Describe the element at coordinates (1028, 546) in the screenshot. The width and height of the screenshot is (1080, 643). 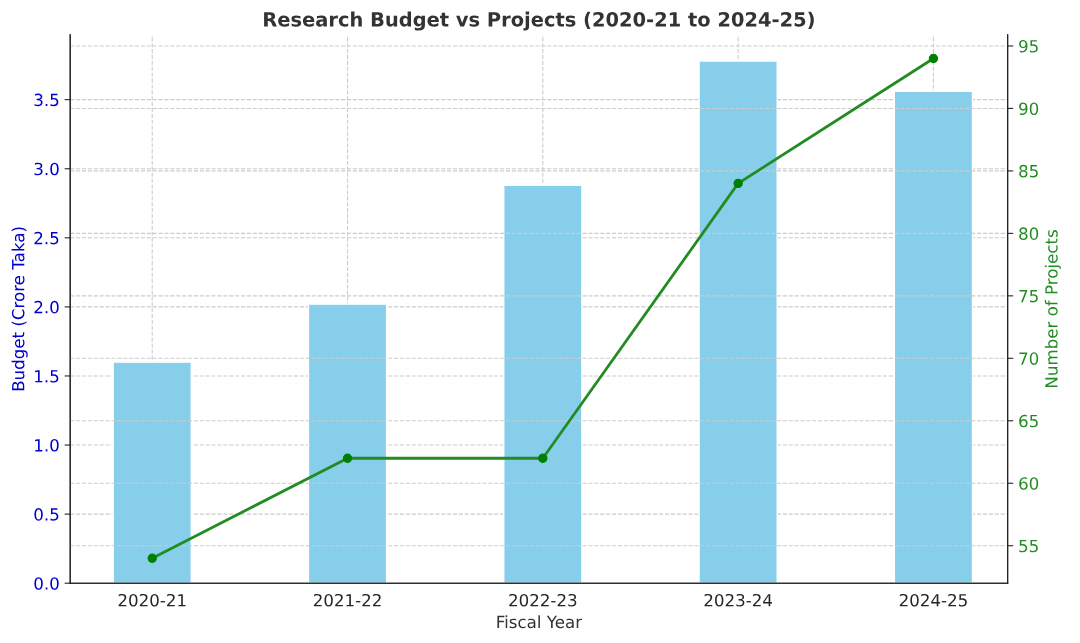
I see `y2-tick-label: 55` at that location.